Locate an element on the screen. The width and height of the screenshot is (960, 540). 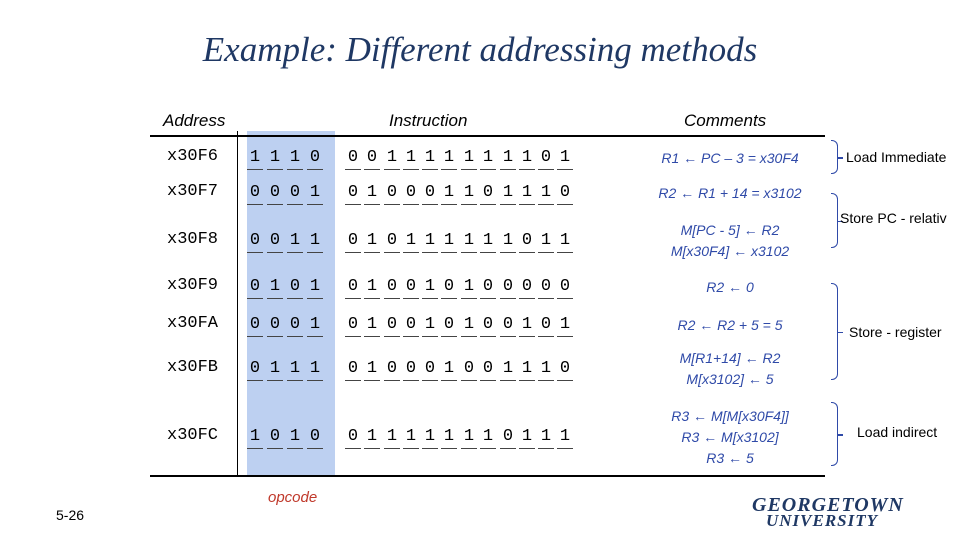
comment-line: R3 ← M[x3102] is located at coordinates (730, 436).